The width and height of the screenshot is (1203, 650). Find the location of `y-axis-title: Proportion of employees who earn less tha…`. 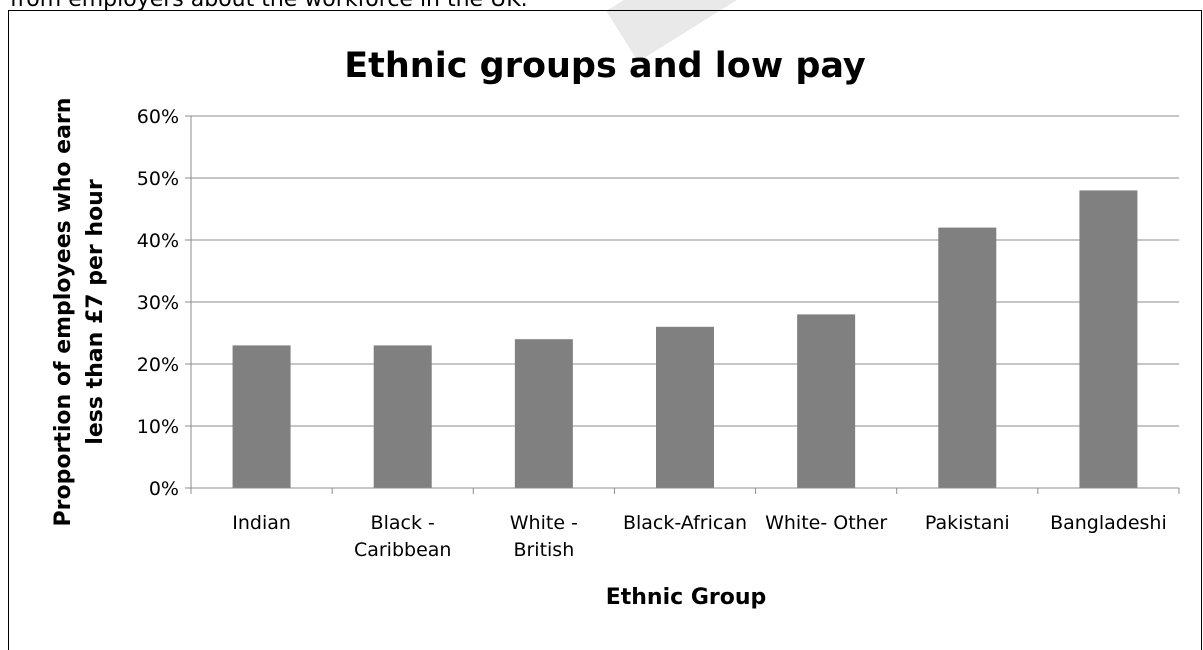

y-axis-title: Proportion of employees who earn less tha… is located at coordinates (79, 312).